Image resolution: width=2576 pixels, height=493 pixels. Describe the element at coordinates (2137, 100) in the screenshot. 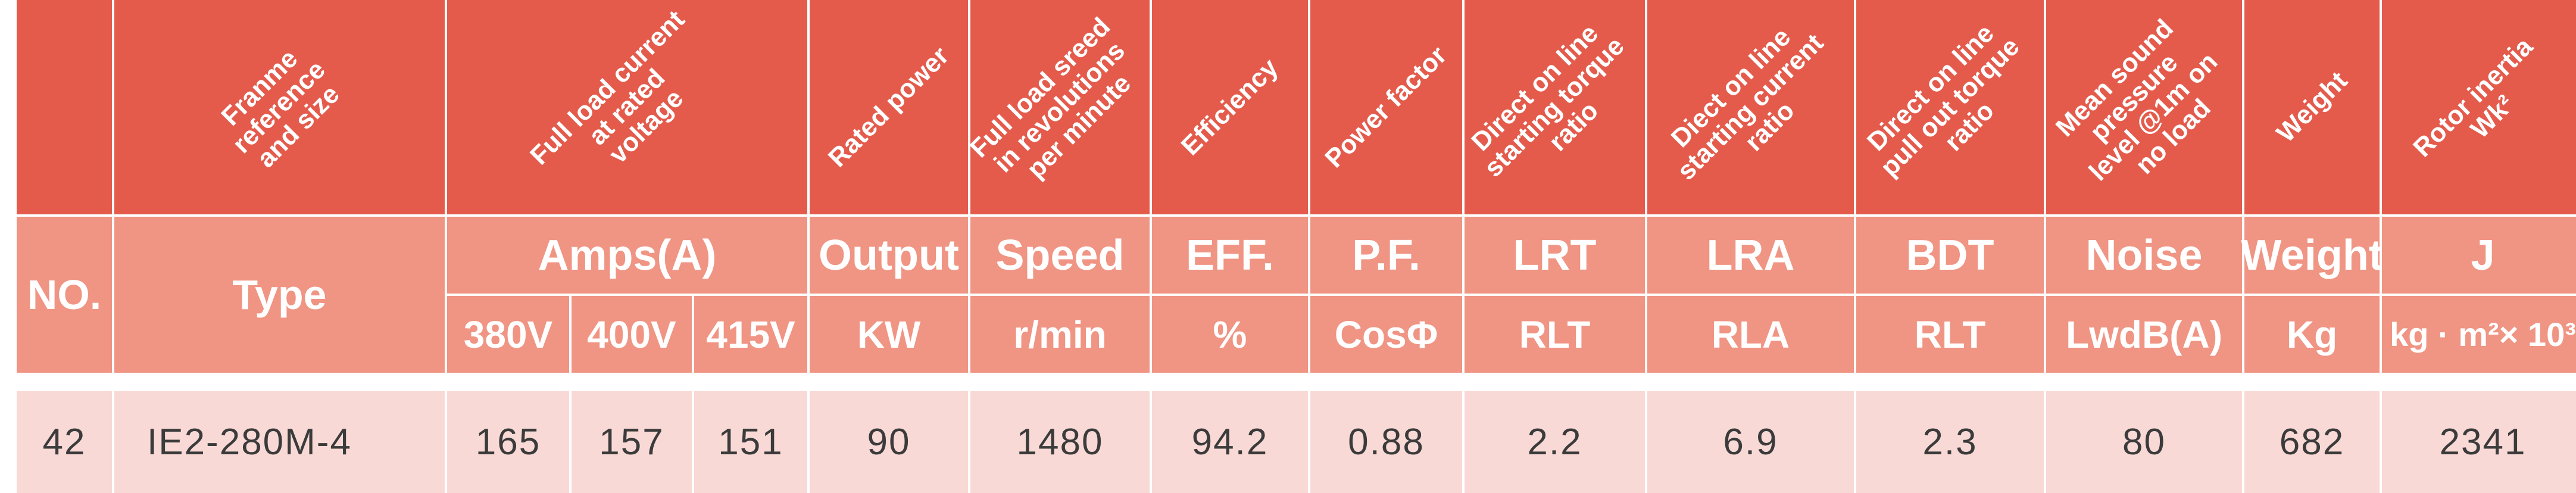

I see `rot-header-noise-label: Mean sound pressure level @1m on no load` at that location.